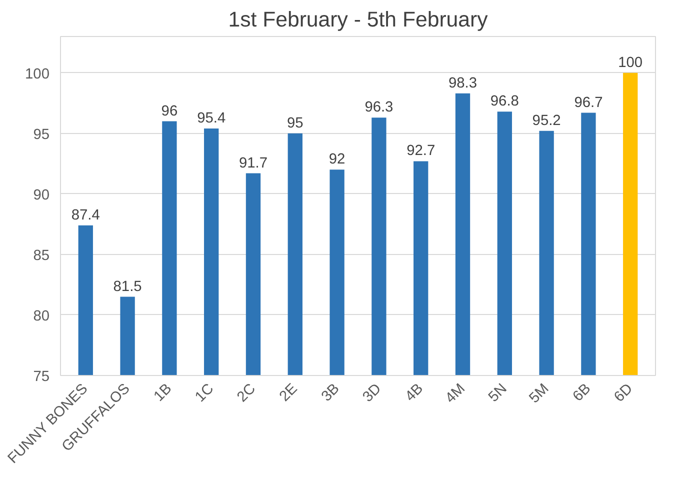 The width and height of the screenshot is (677, 477). What do you see at coordinates (588, 102) in the screenshot?
I see `data-label: 96.7` at bounding box center [588, 102].